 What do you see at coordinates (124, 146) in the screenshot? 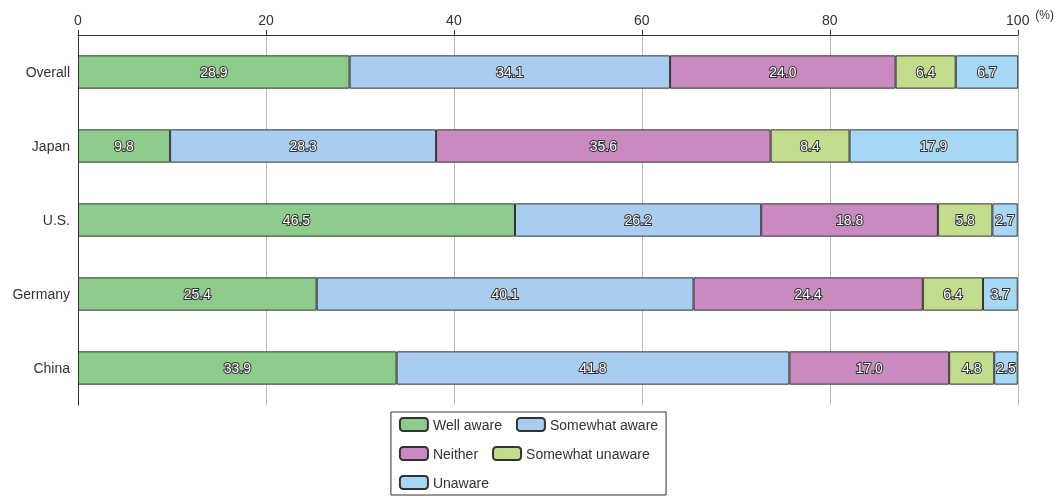
I see `data-label: 9.8` at bounding box center [124, 146].